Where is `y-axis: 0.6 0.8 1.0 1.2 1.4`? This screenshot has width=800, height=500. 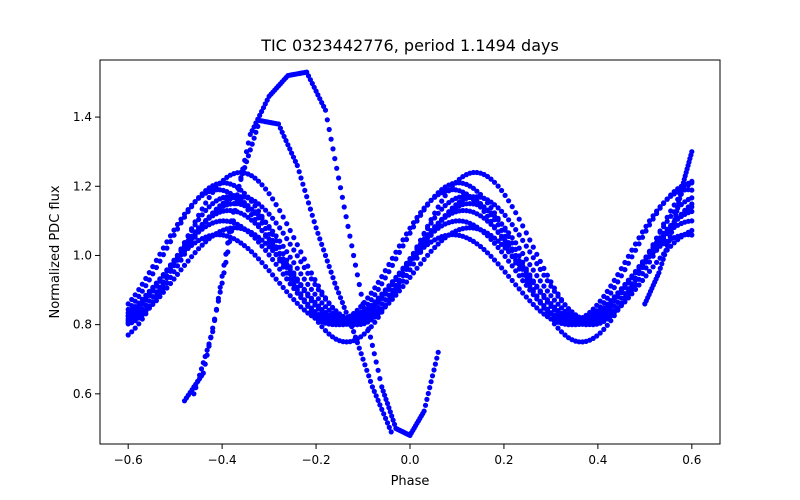
y-axis: 0.6 0.8 1.0 1.2 1.4 is located at coordinates (86, 255).